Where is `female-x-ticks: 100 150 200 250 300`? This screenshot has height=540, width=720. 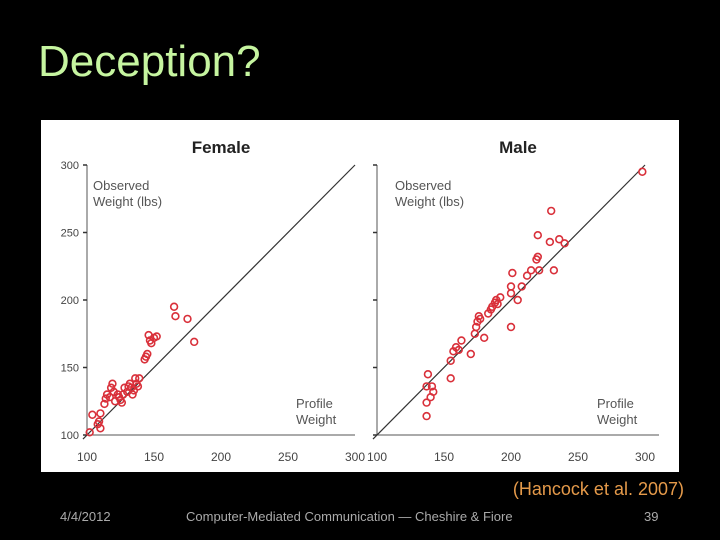 female-x-ticks: 100 150 200 250 300 is located at coordinates (221, 457).